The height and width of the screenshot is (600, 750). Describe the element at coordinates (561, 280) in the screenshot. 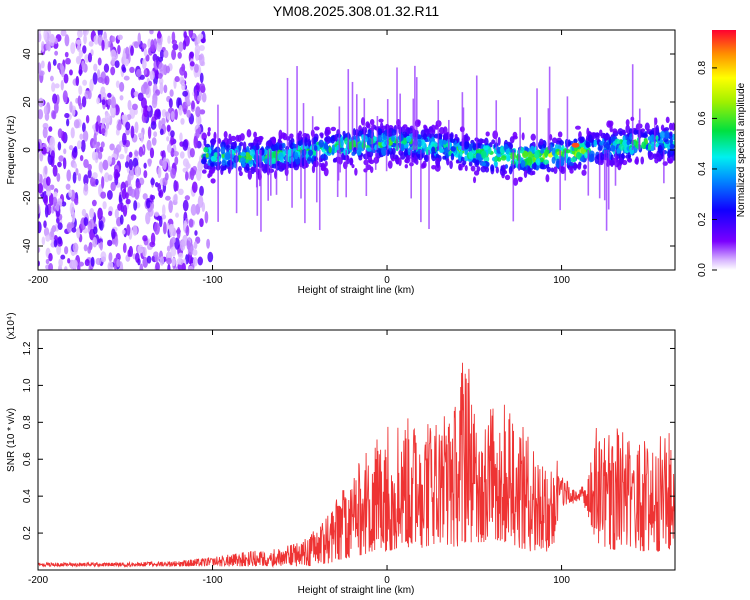

I see `spectrogram-x-tick-label: 100` at that location.